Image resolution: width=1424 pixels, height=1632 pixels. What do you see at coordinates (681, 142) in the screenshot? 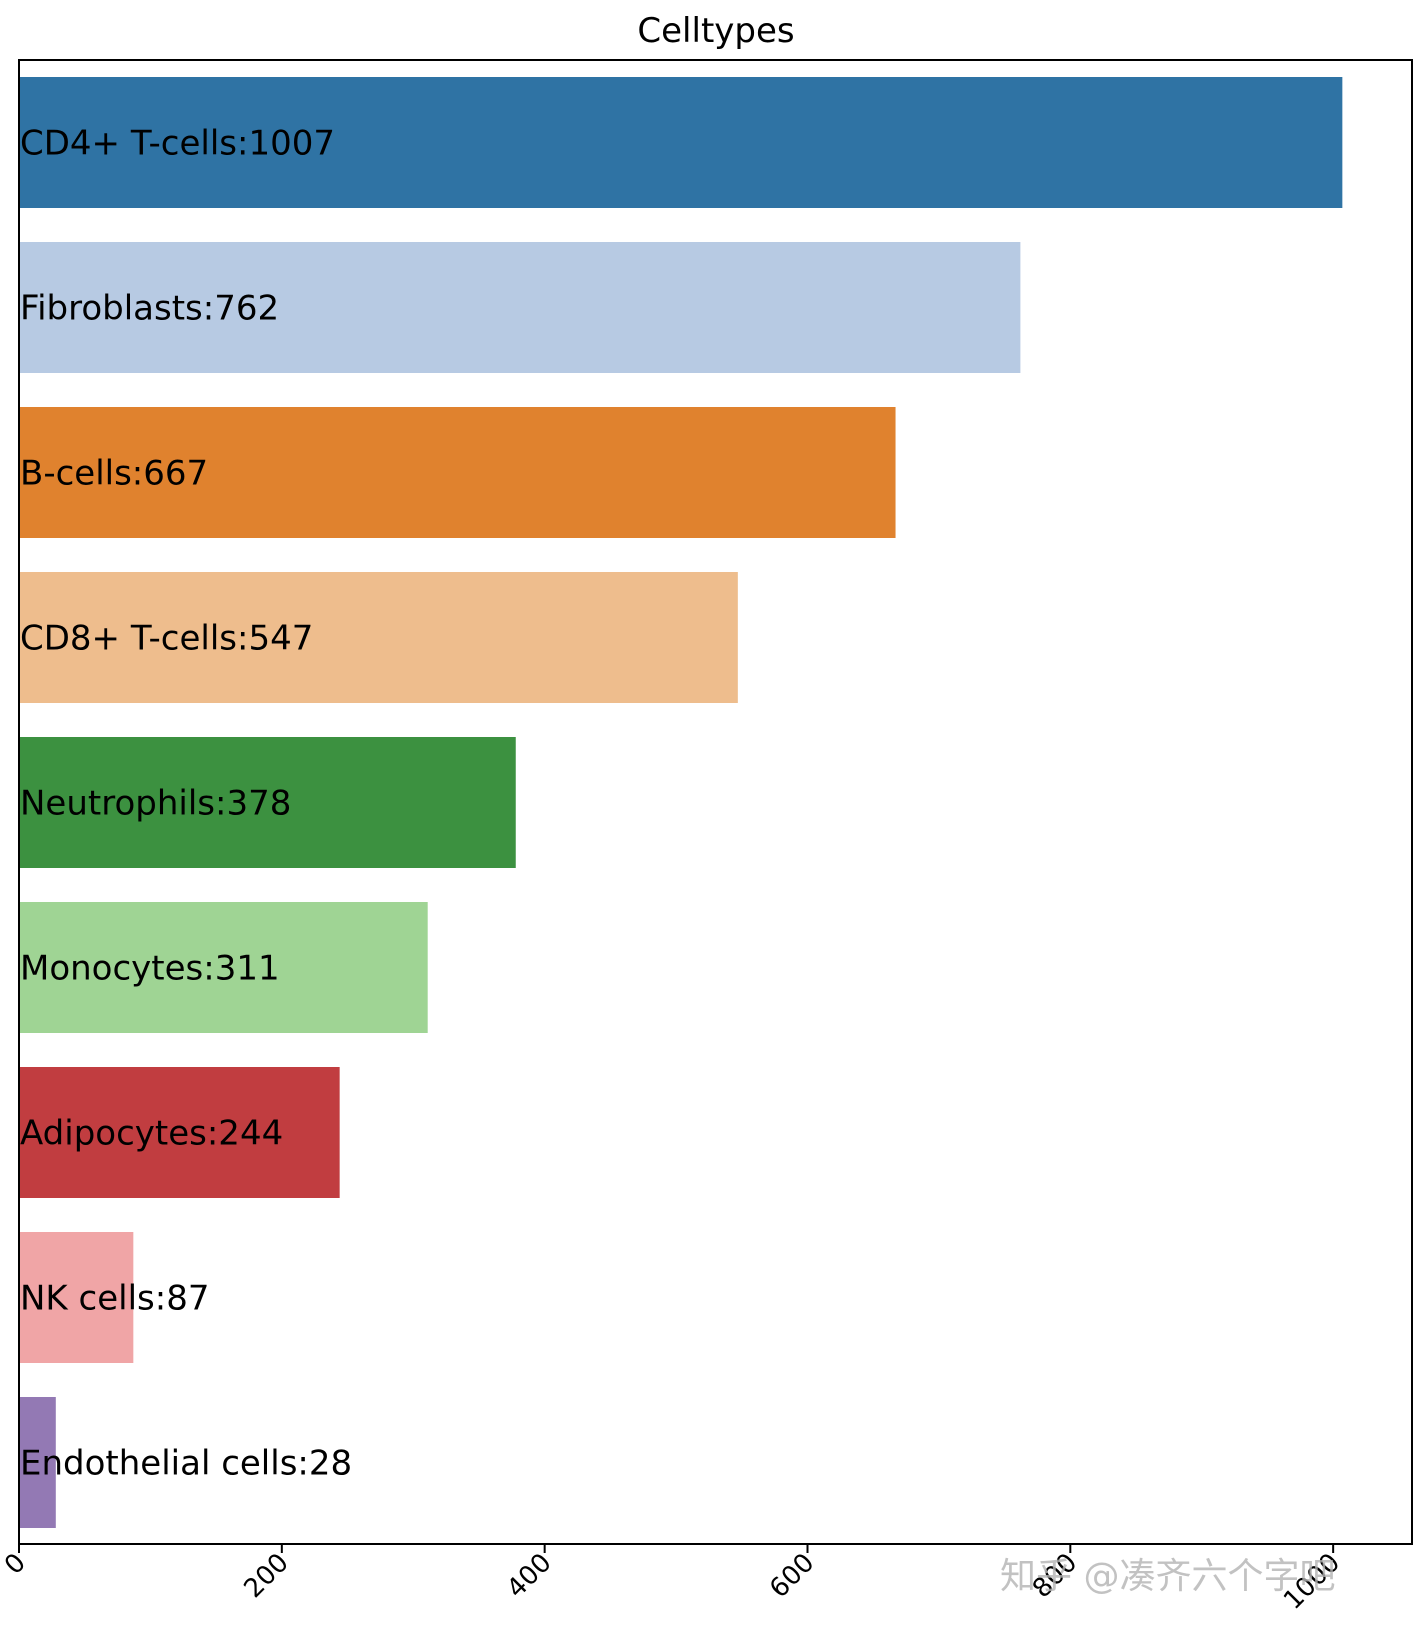
I see `bar-cd4-t-cells` at bounding box center [681, 142].